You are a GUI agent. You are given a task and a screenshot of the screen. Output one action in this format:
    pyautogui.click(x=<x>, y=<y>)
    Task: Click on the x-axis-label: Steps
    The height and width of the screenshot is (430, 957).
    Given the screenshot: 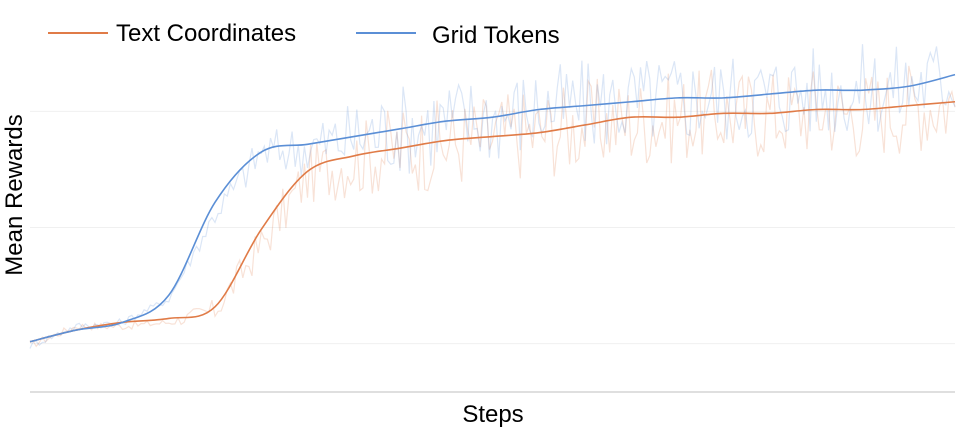 What is the action you would take?
    pyautogui.click(x=492, y=414)
    